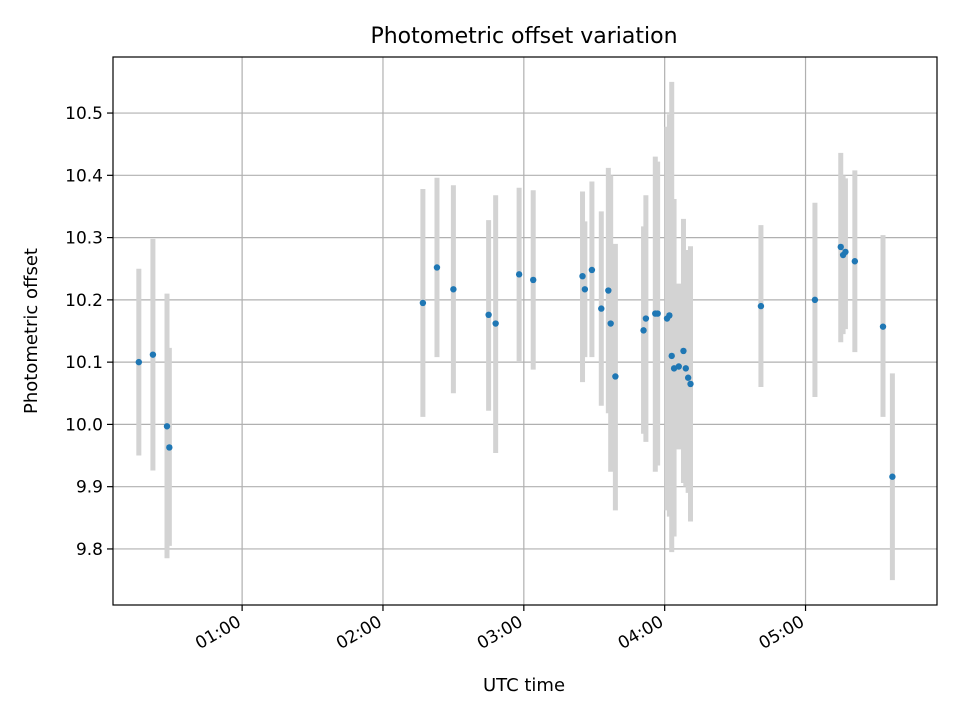 Image resolution: width=960 pixels, height=720 pixels. What do you see at coordinates (84, 114) in the screenshot?
I see `y-tick-label: 10.5` at bounding box center [84, 114].